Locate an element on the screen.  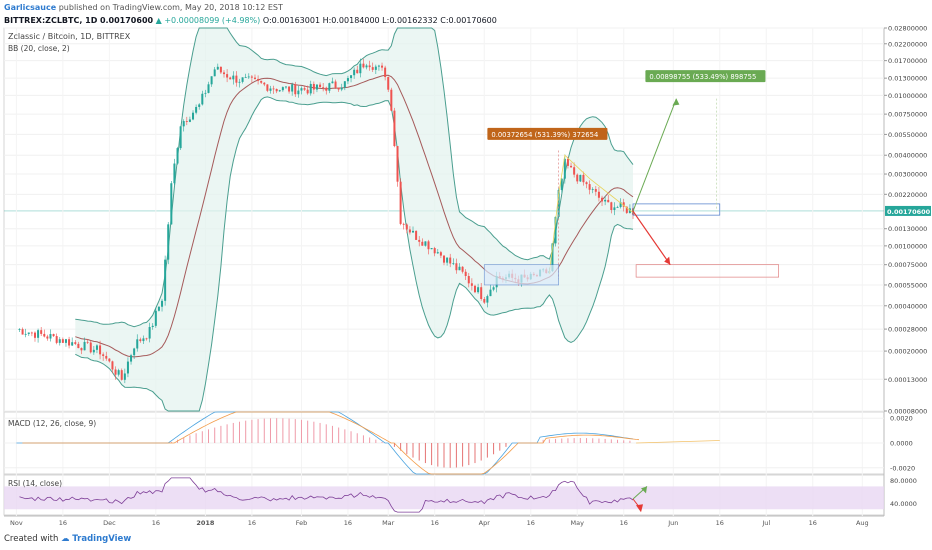
price-tick-label: 0.00075000 is located at coordinates (907, 265).